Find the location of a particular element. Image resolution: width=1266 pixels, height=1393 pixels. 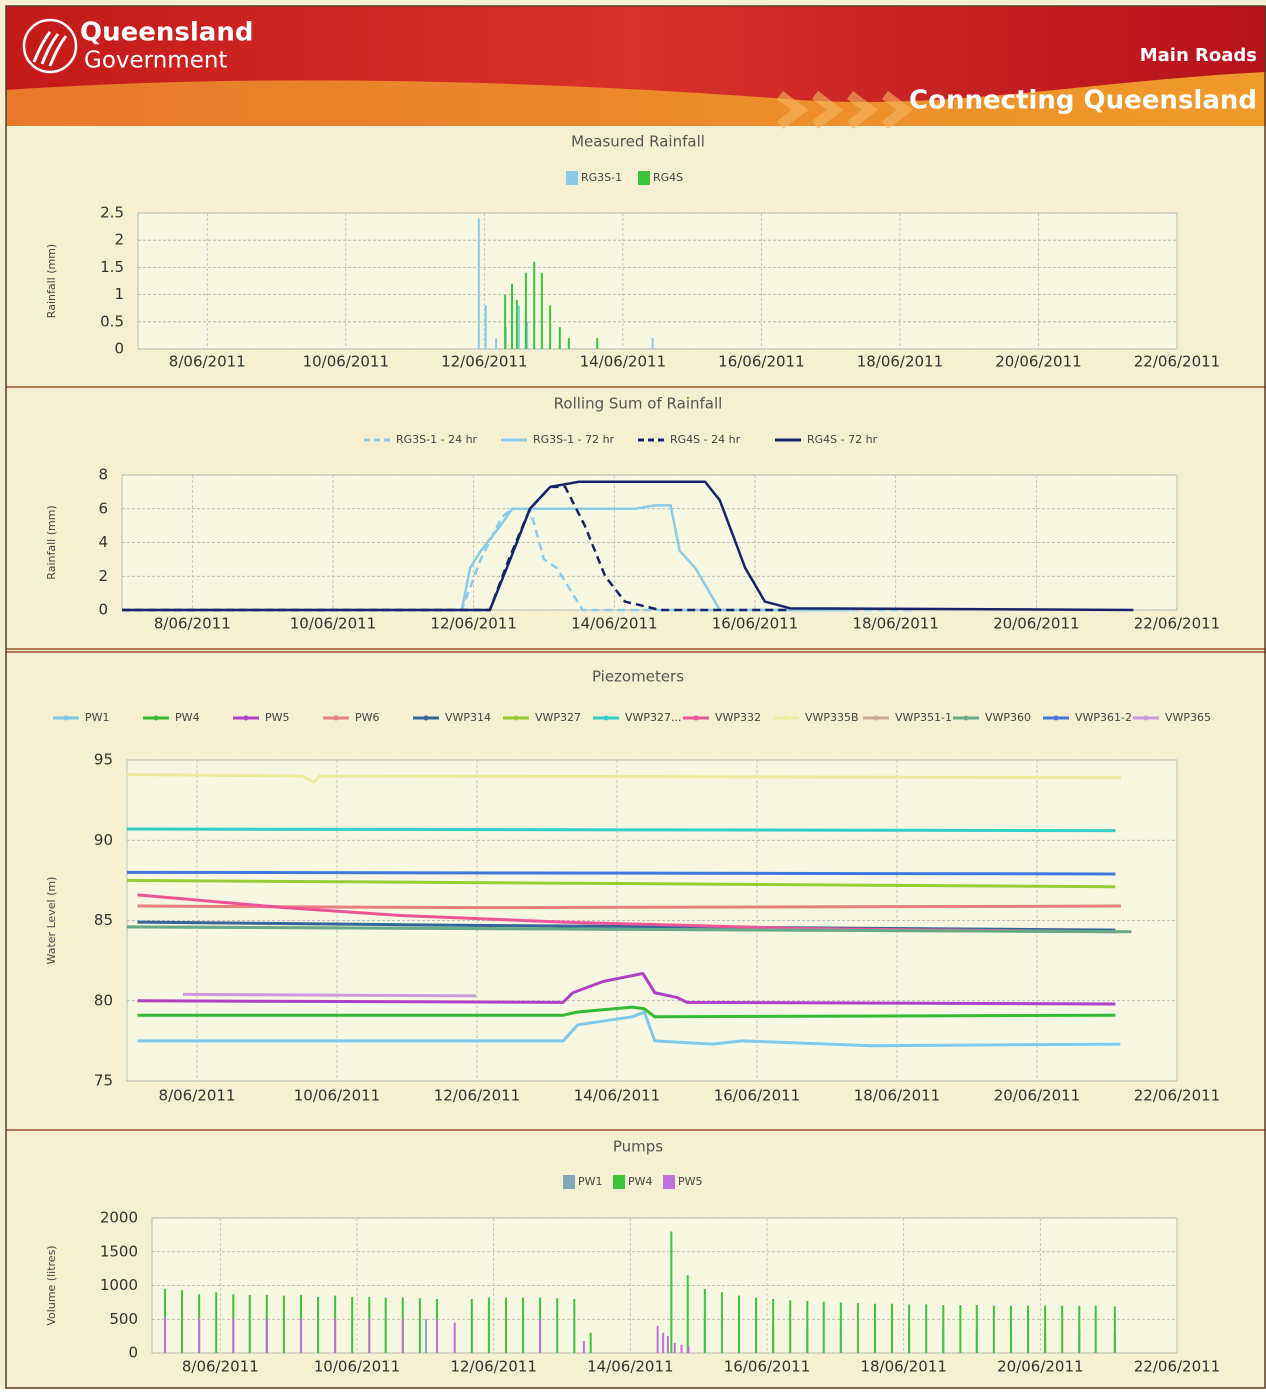

y-tick-label: 4 is located at coordinates (103, 542).